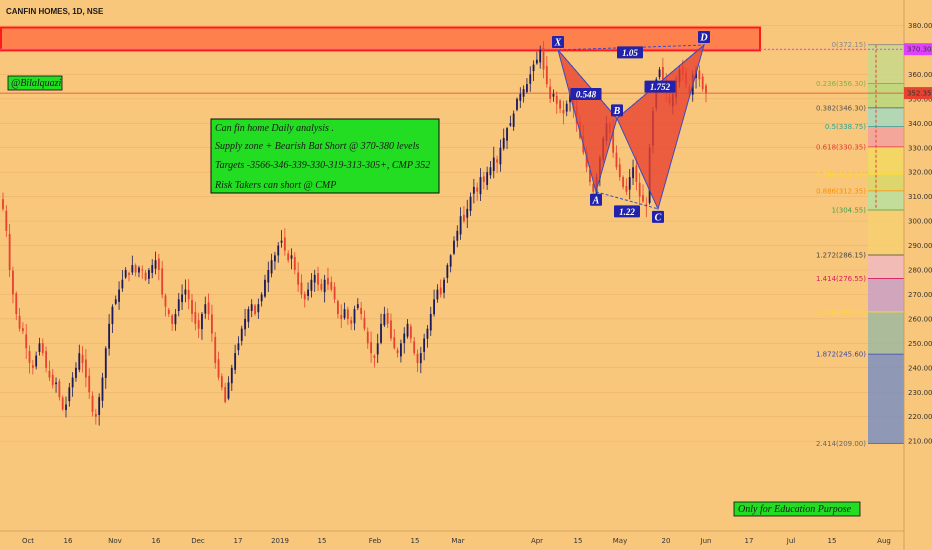 Image resolution: width=932 pixels, height=550 pixels. Describe the element at coordinates (920, 75) in the screenshot. I see `price-tick-label: 360.00` at that location.